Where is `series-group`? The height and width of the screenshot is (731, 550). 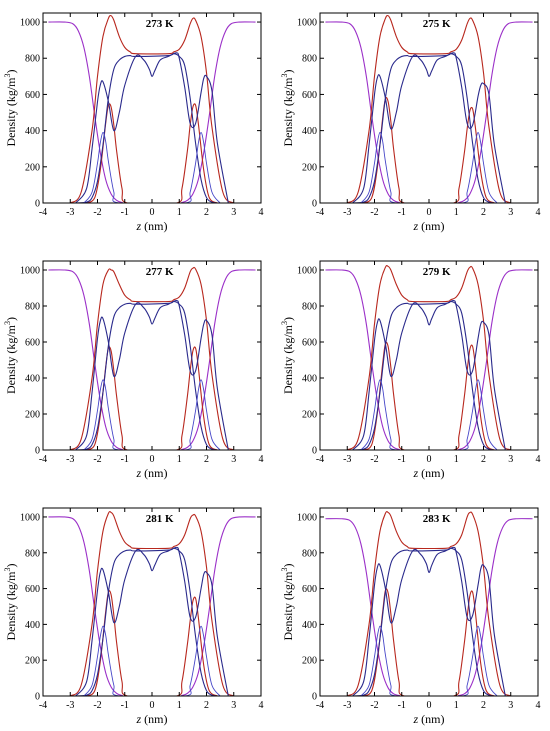 series-group is located at coordinates (429, 603).